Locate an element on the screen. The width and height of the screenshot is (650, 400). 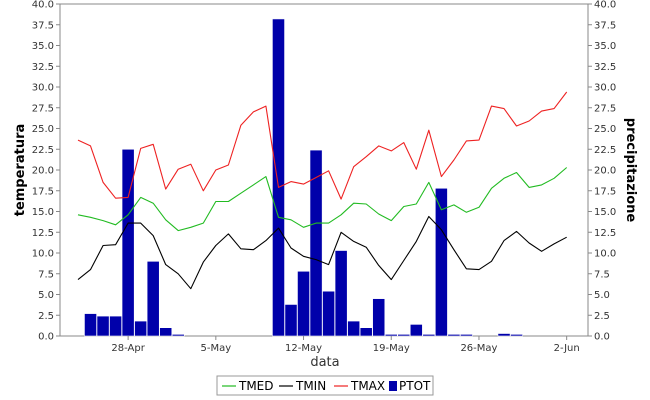
series-line-tmed is located at coordinates (322, 199).